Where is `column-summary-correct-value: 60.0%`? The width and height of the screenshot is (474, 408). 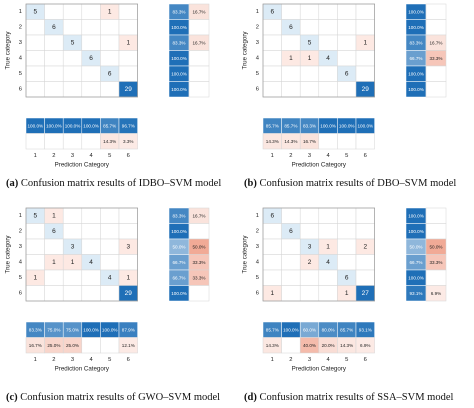
column-summary-correct-value: 60.0% is located at coordinates (309, 329).